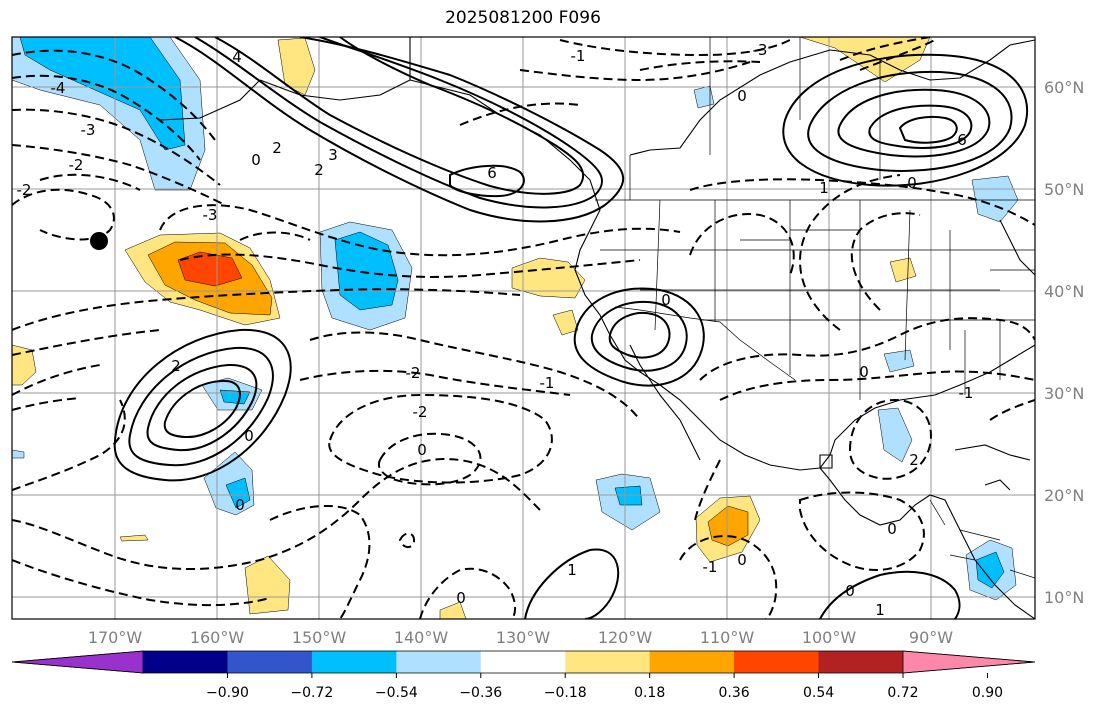  Describe the element at coordinates (24, 365) in the screenshot. I see `shade-pos-leftedge` at that location.